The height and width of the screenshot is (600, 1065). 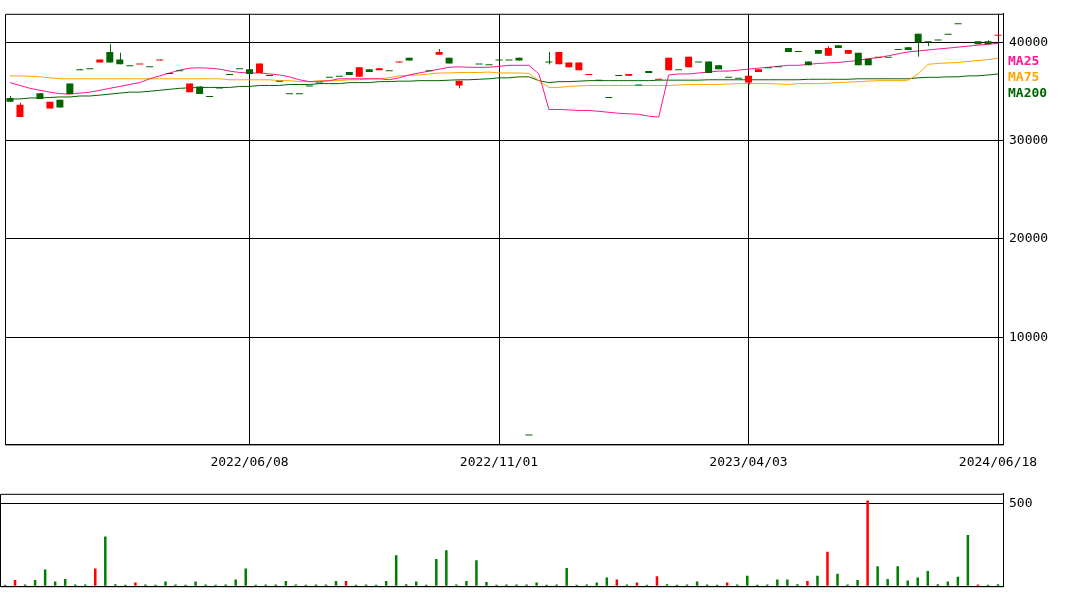 I want to click on y-tick-label: 20000, so click(x=1029, y=238).